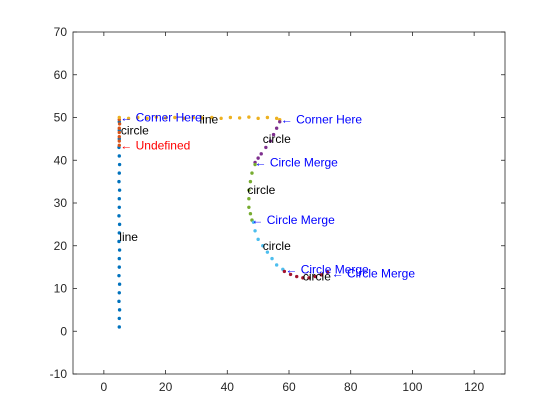 The height and width of the screenshot is (420, 560). What do you see at coordinates (351, 387) in the screenshot?
I see `x-tick-label-4: 80` at bounding box center [351, 387].